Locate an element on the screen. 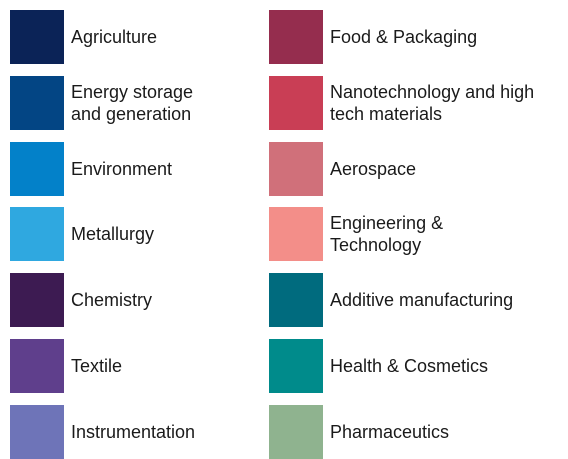 The height and width of the screenshot is (459, 568). legend-label: Pharmaceutics is located at coordinates (390, 431).